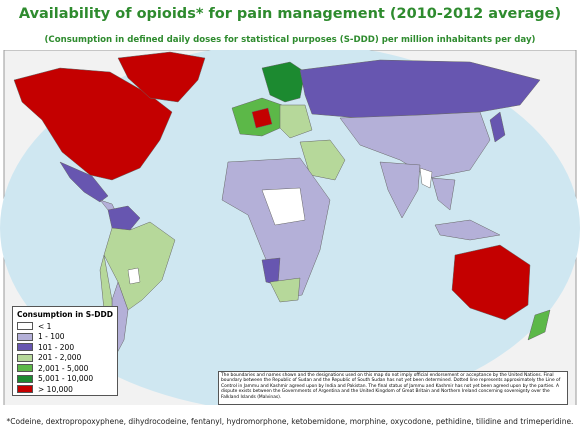  Describe the element at coordinates (51, 337) in the screenshot. I see `legend-label: 1 - 100` at that location.